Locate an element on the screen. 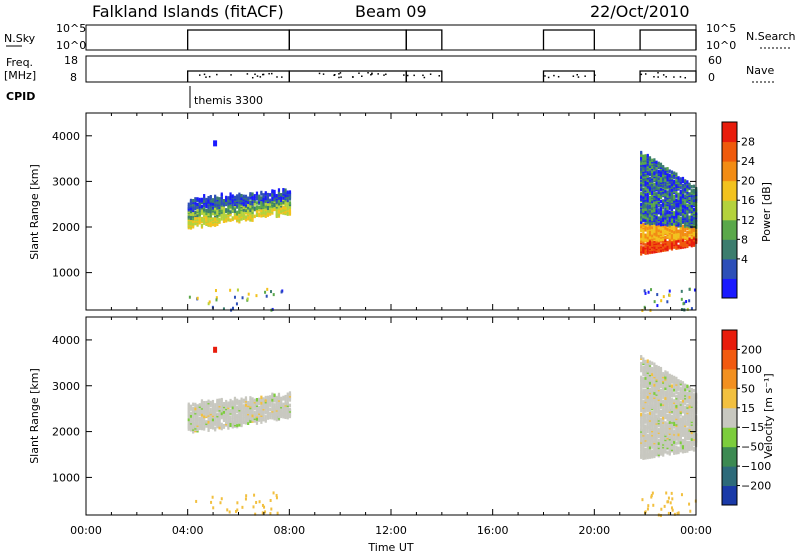  colorbar-tick: 4 is located at coordinates (744, 259).